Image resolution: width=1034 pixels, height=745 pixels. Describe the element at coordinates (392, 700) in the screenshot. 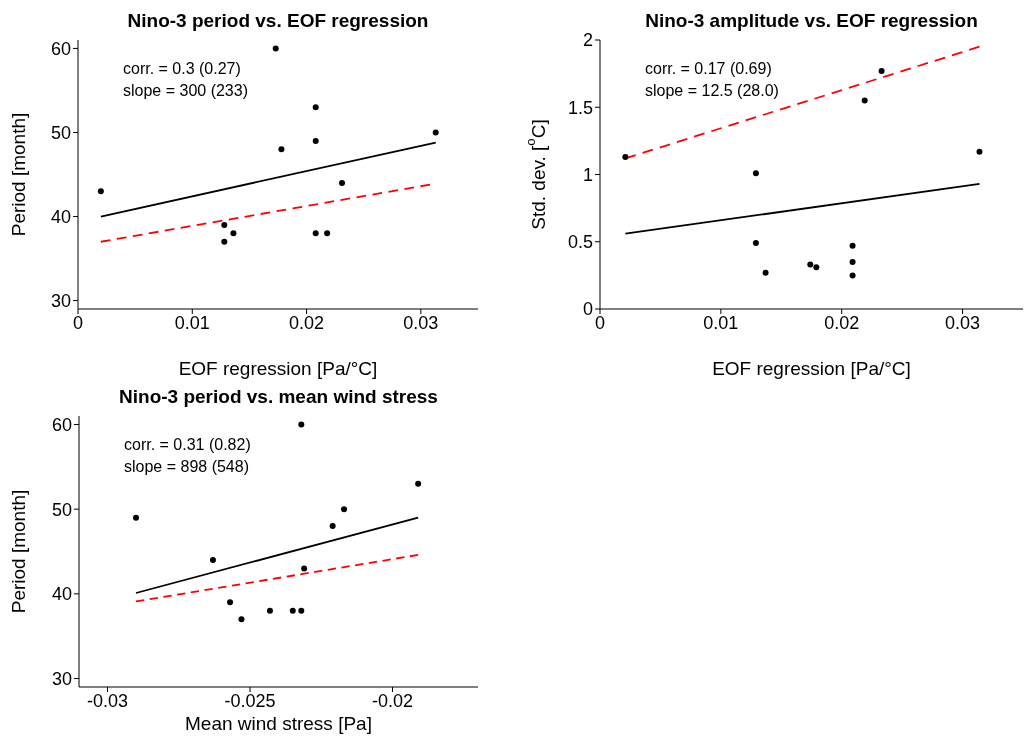

I see `x-tick-label: -0.02` at that location.